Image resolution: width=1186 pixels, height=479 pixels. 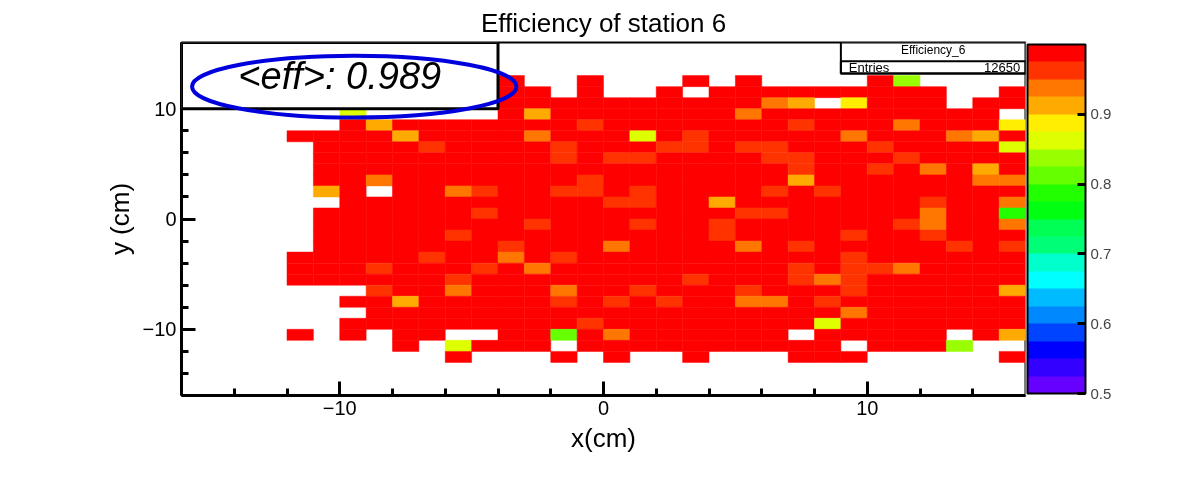 What do you see at coordinates (603, 437) in the screenshot?
I see `x-axis-title: x(cm)` at bounding box center [603, 437].